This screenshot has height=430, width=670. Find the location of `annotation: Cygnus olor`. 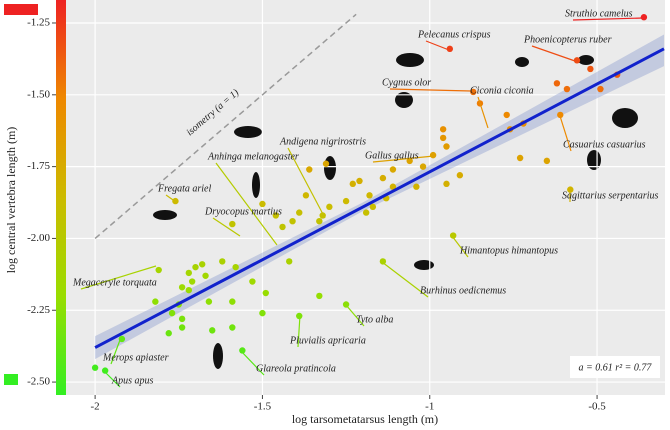

annotation: Cygnus olor is located at coordinates (406, 82).